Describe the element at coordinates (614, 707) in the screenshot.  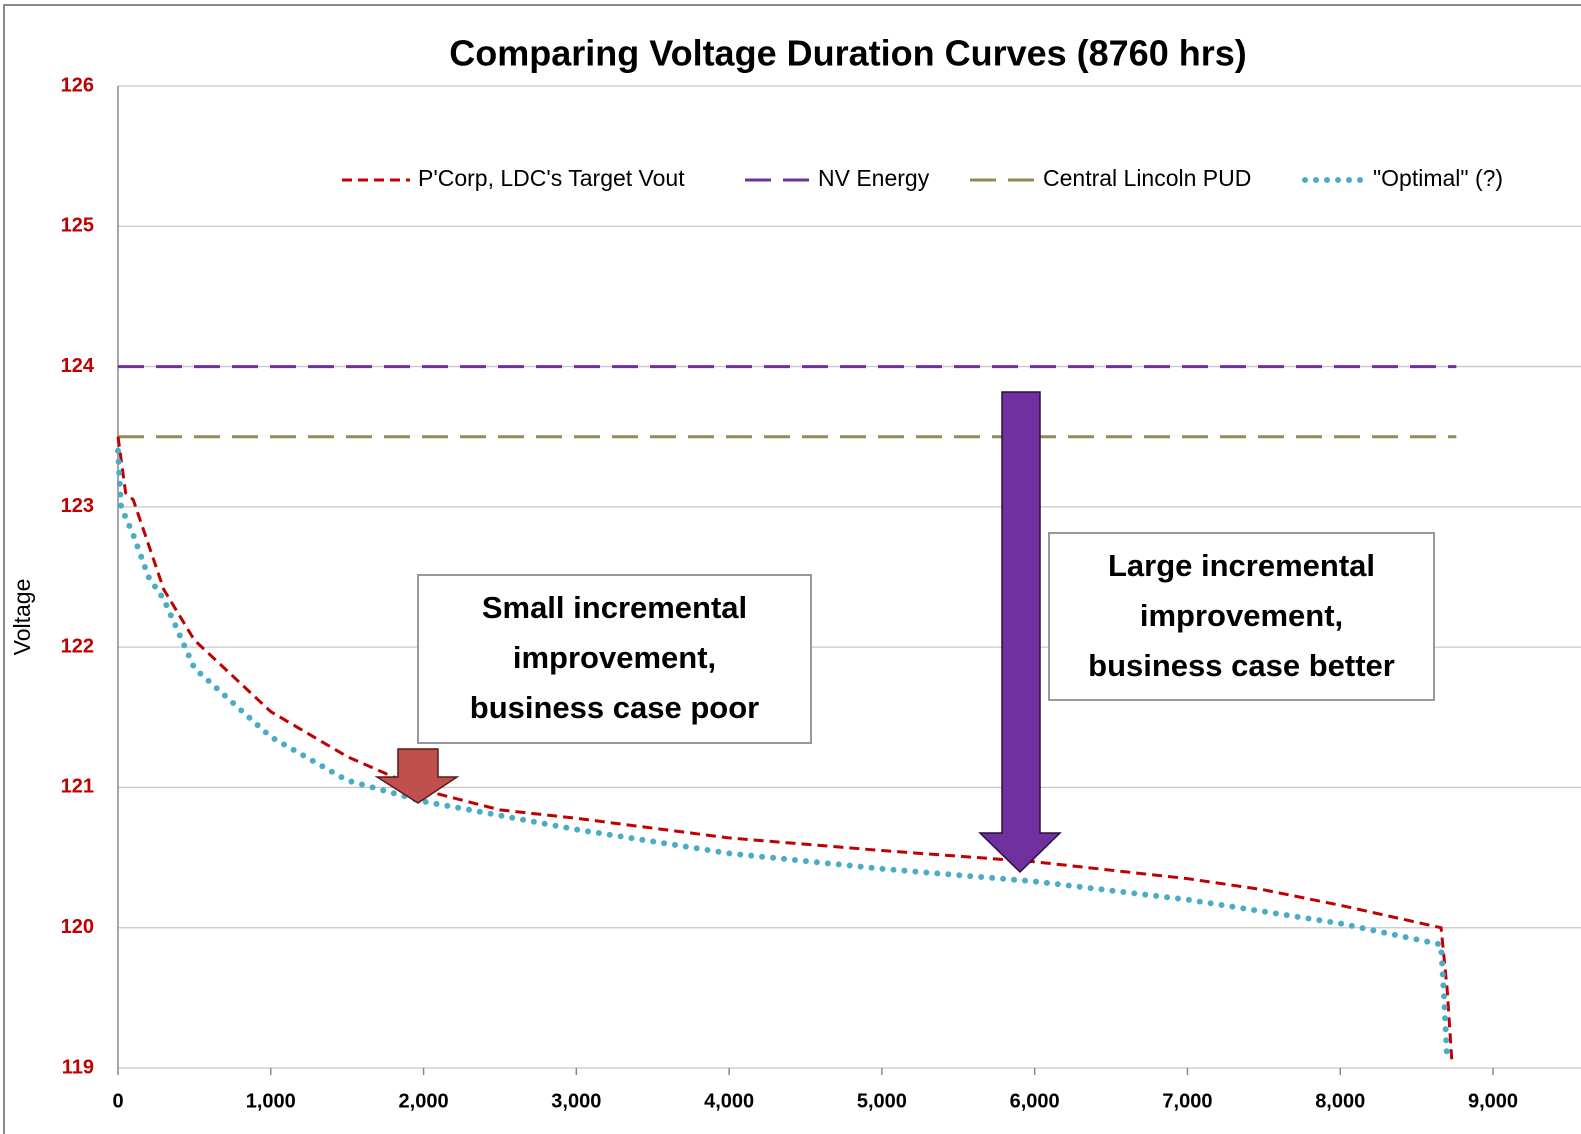
I see `annotation-text: business case poor` at that location.